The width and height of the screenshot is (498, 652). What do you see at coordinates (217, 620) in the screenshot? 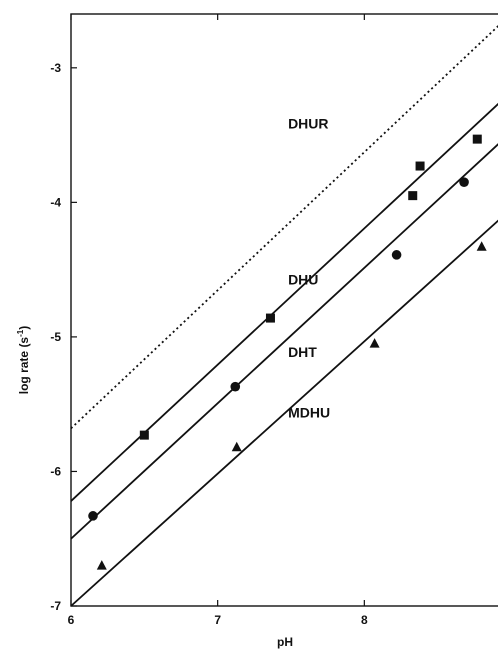
I see `x-tick-label: 7` at bounding box center [217, 620].